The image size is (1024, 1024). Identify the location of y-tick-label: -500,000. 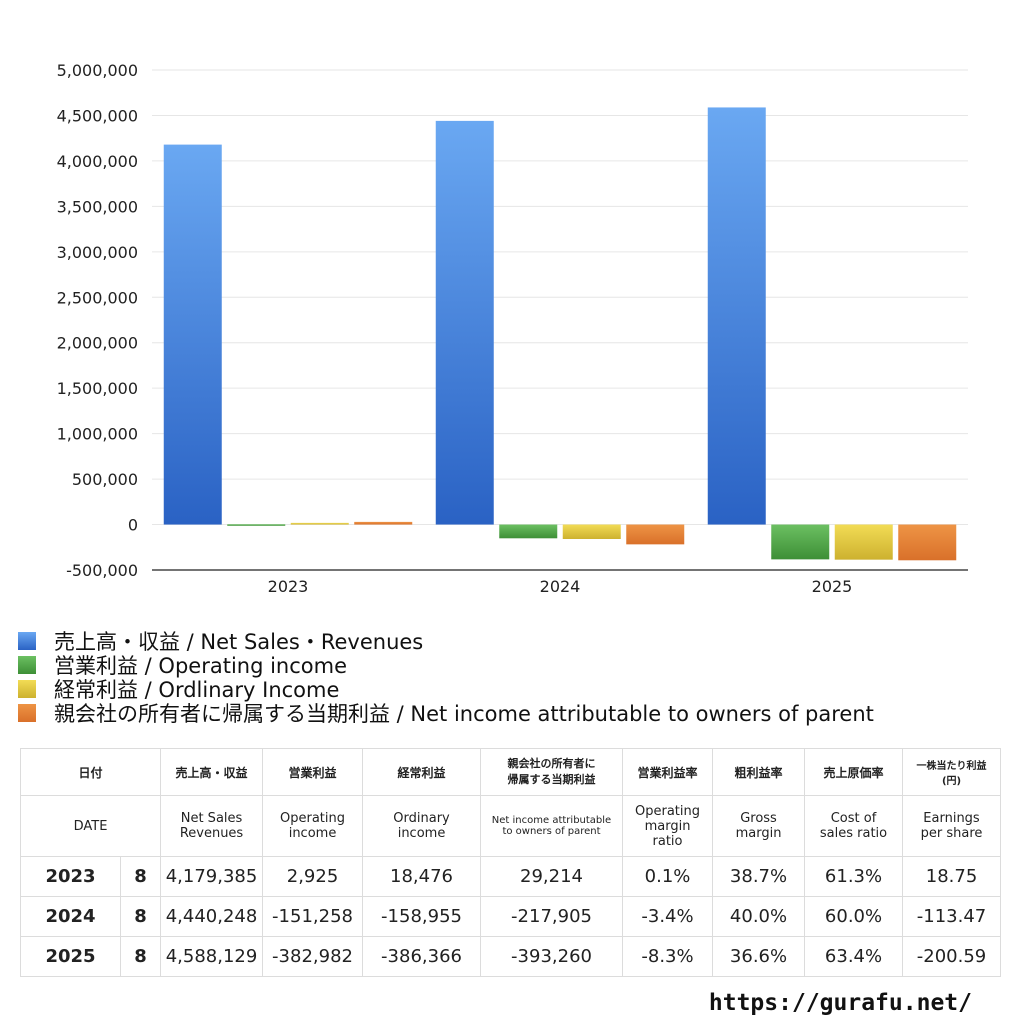
(102, 570).